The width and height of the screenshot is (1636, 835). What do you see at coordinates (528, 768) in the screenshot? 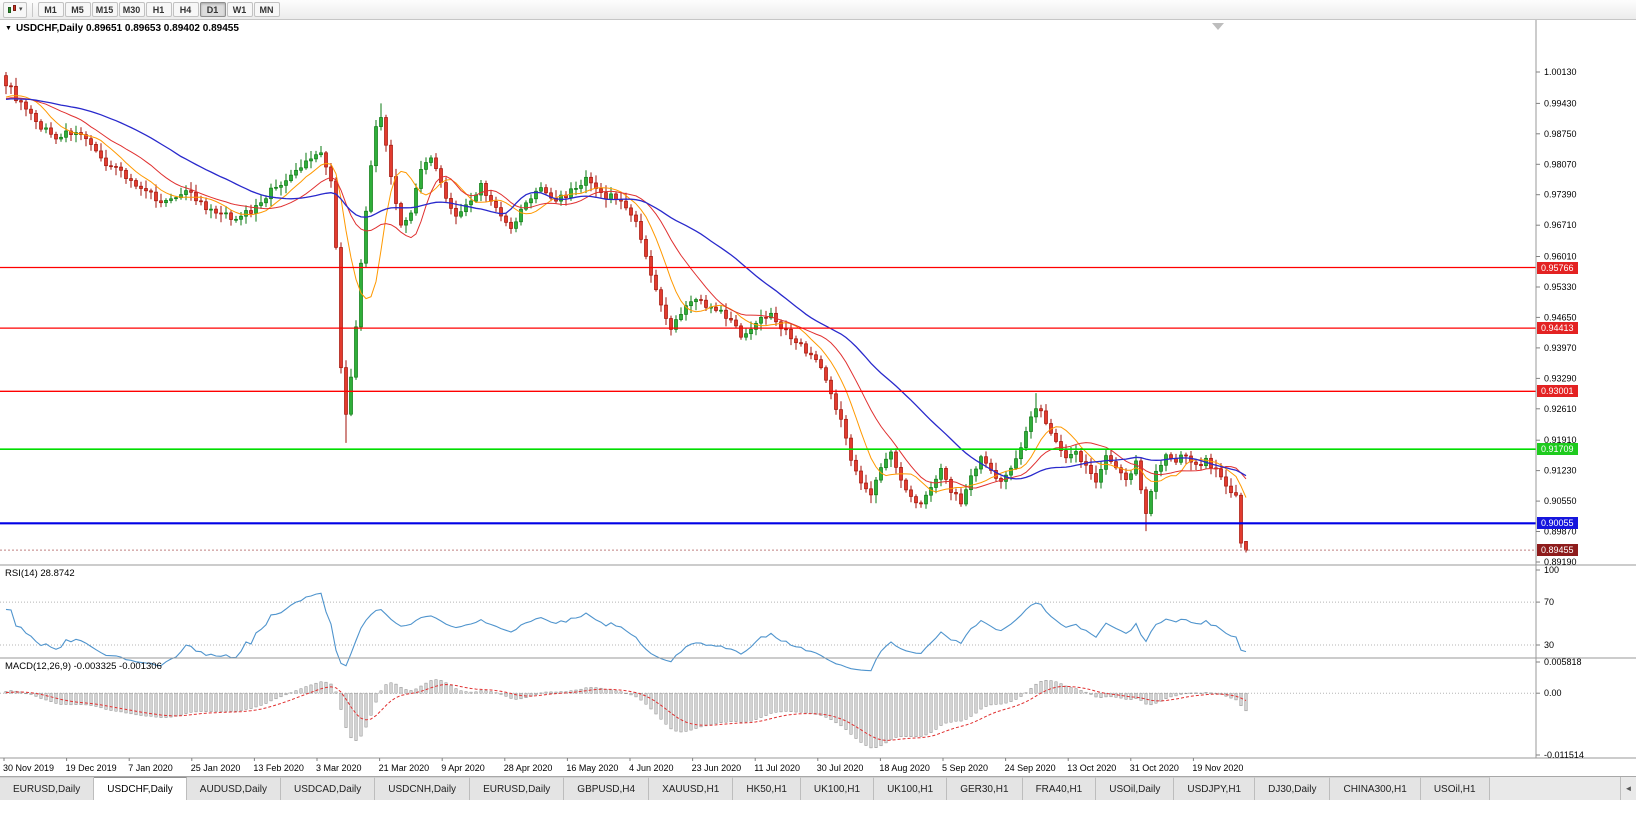
I see `svg-text: 28 Apr 2020` at bounding box center [528, 768].